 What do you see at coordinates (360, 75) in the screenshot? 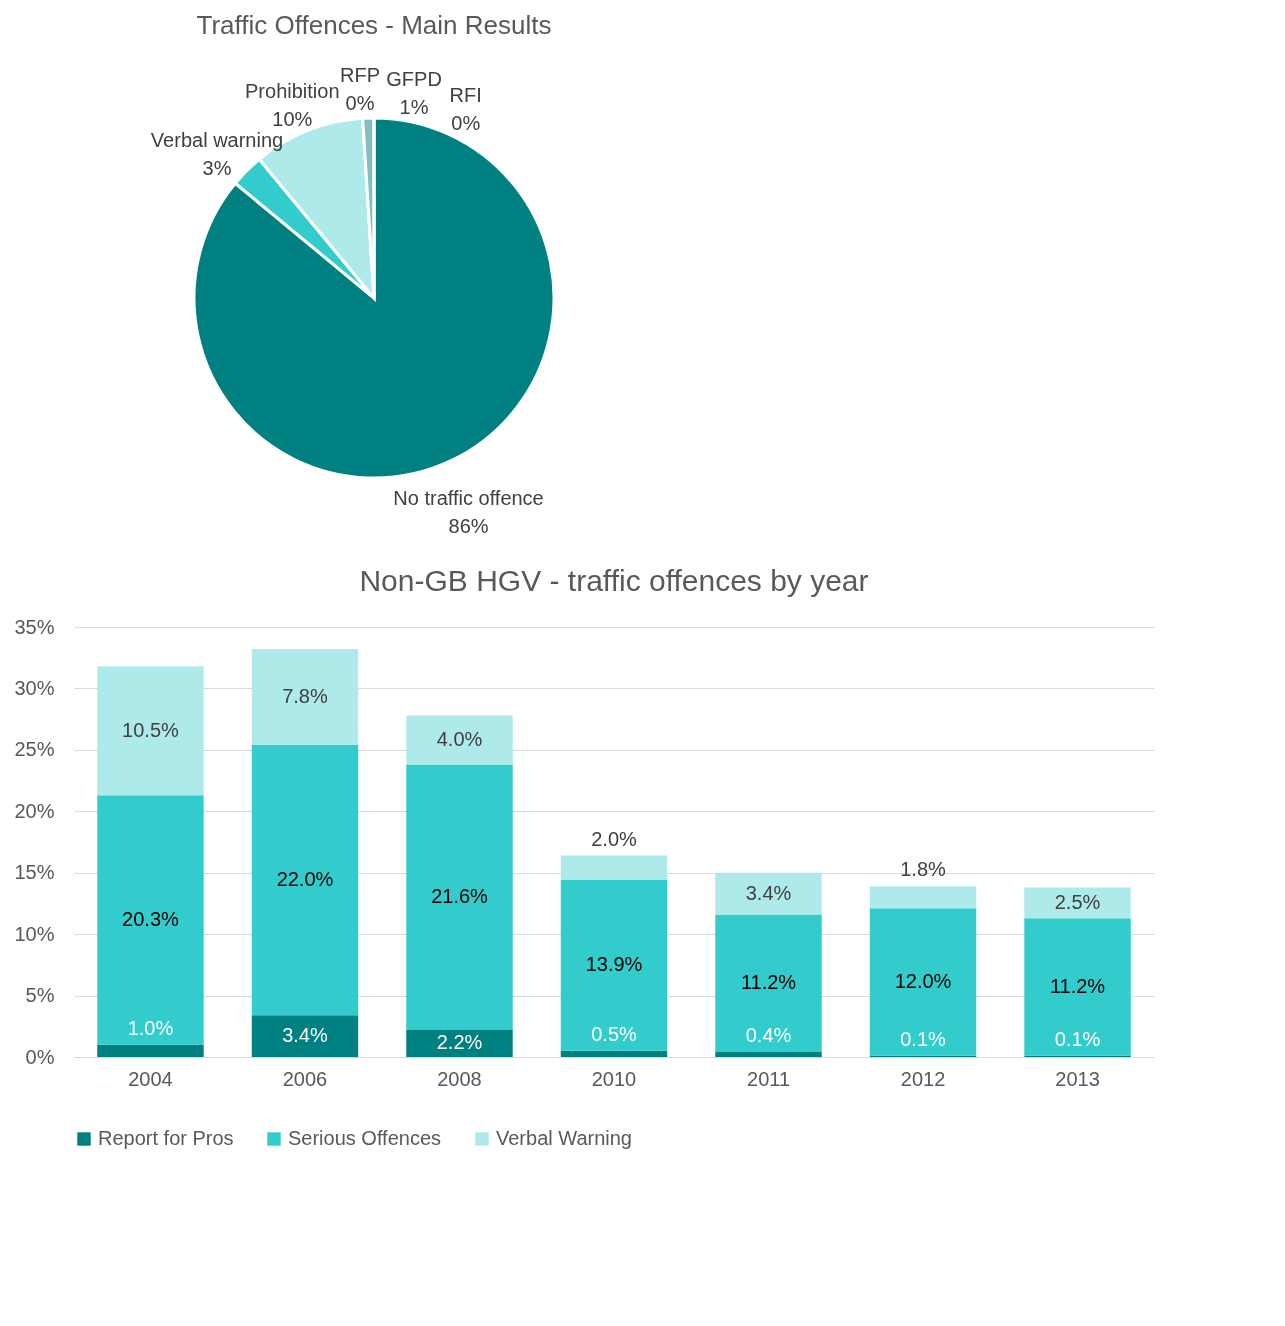
I see `category-label: RFP` at bounding box center [360, 75].